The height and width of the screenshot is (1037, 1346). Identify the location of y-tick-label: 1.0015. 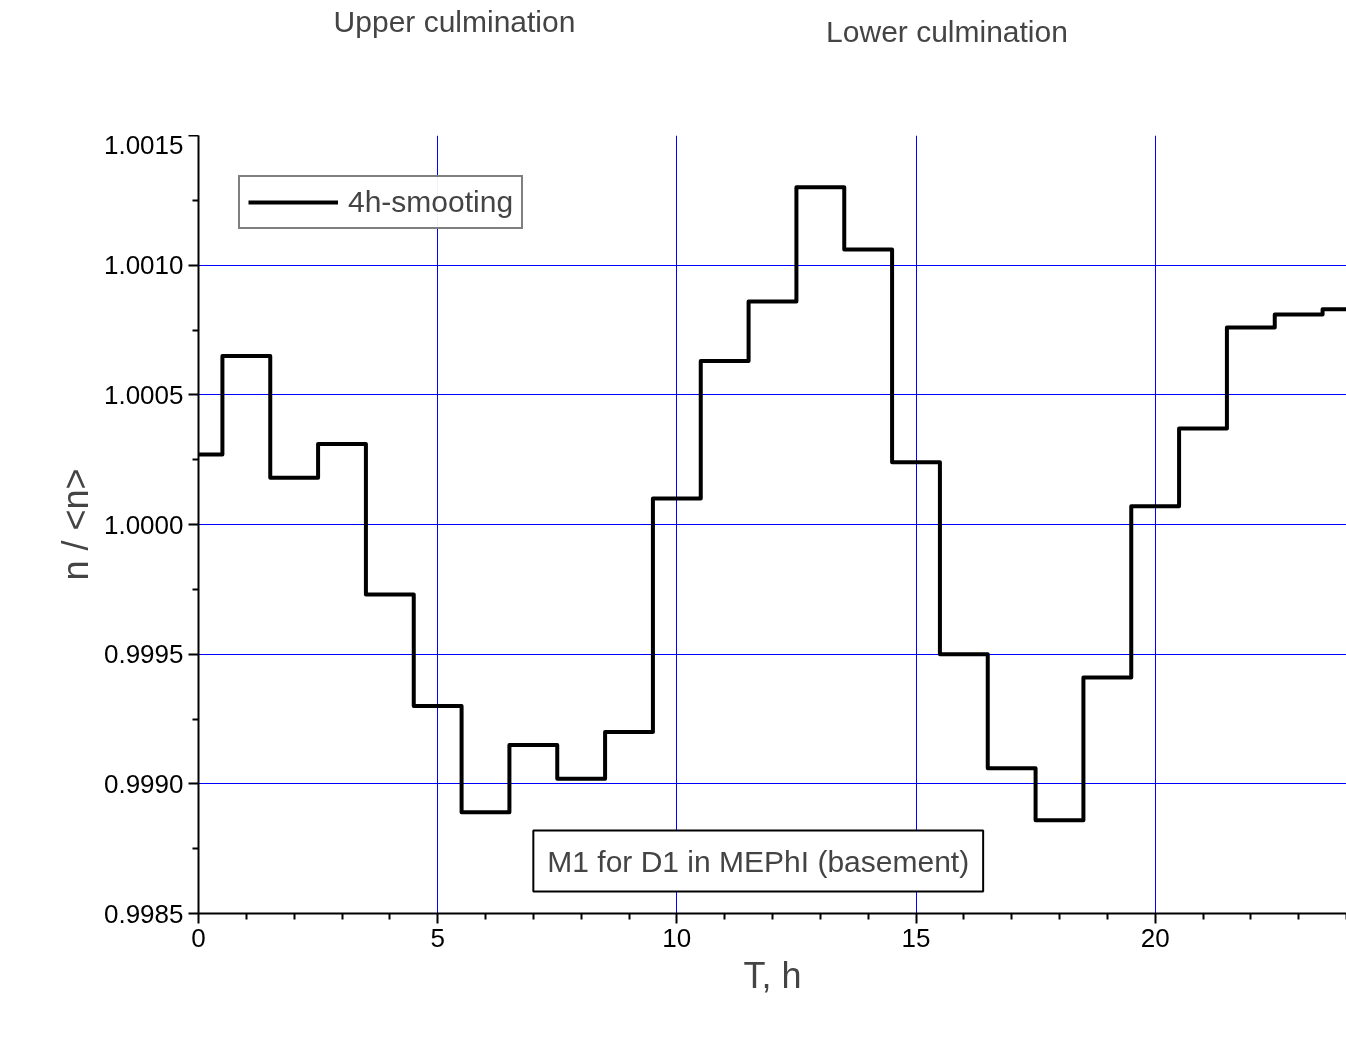
(143, 144).